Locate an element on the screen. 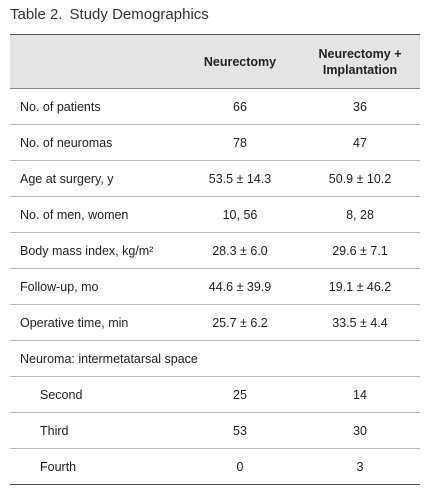  table-row: No. of neuromas 78 47 is located at coordinates (215, 142).